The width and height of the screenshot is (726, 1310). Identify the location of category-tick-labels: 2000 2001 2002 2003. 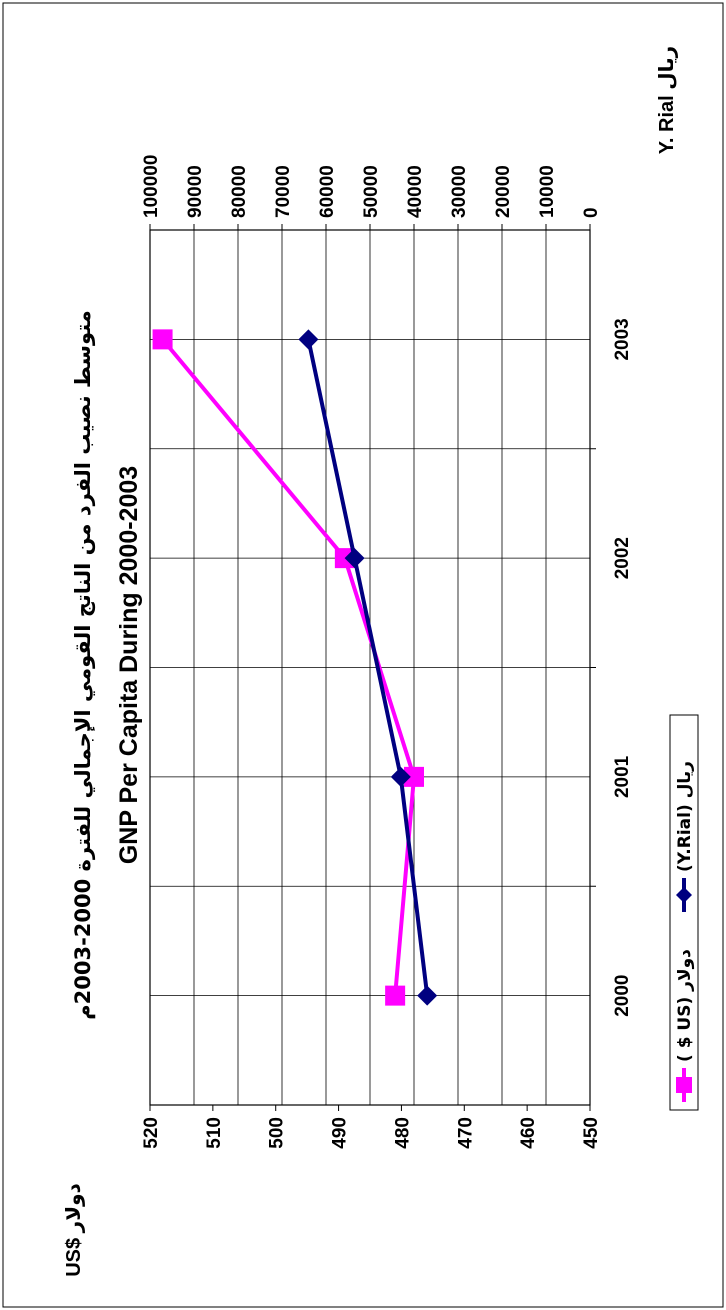
(622, 667).